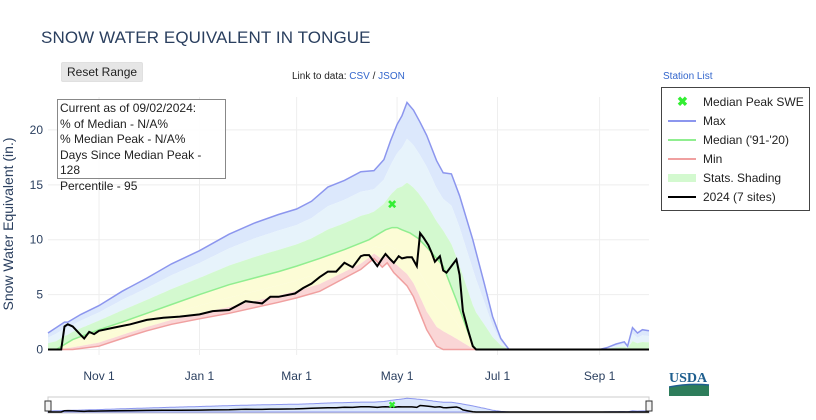  What do you see at coordinates (688, 76) in the screenshot?
I see `station-list-link: Station List` at bounding box center [688, 76].